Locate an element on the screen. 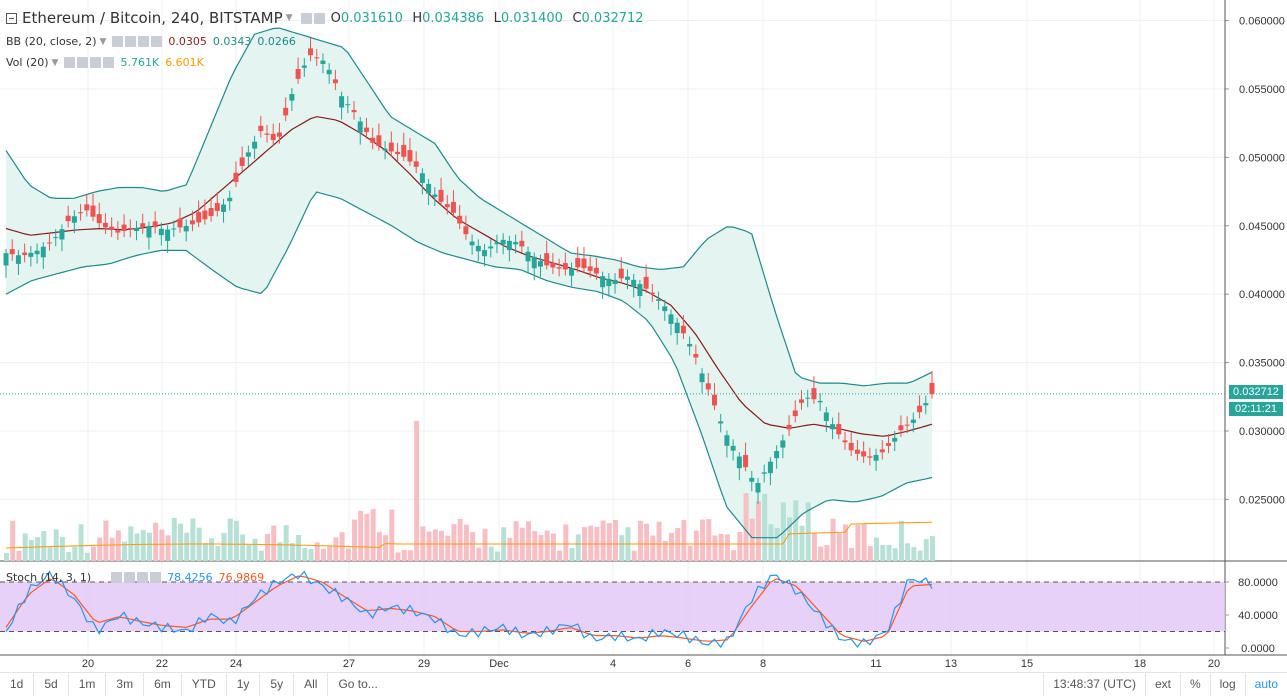 The height and width of the screenshot is (696, 1287). stoch-hide-icon is located at coordinates (130, 577).